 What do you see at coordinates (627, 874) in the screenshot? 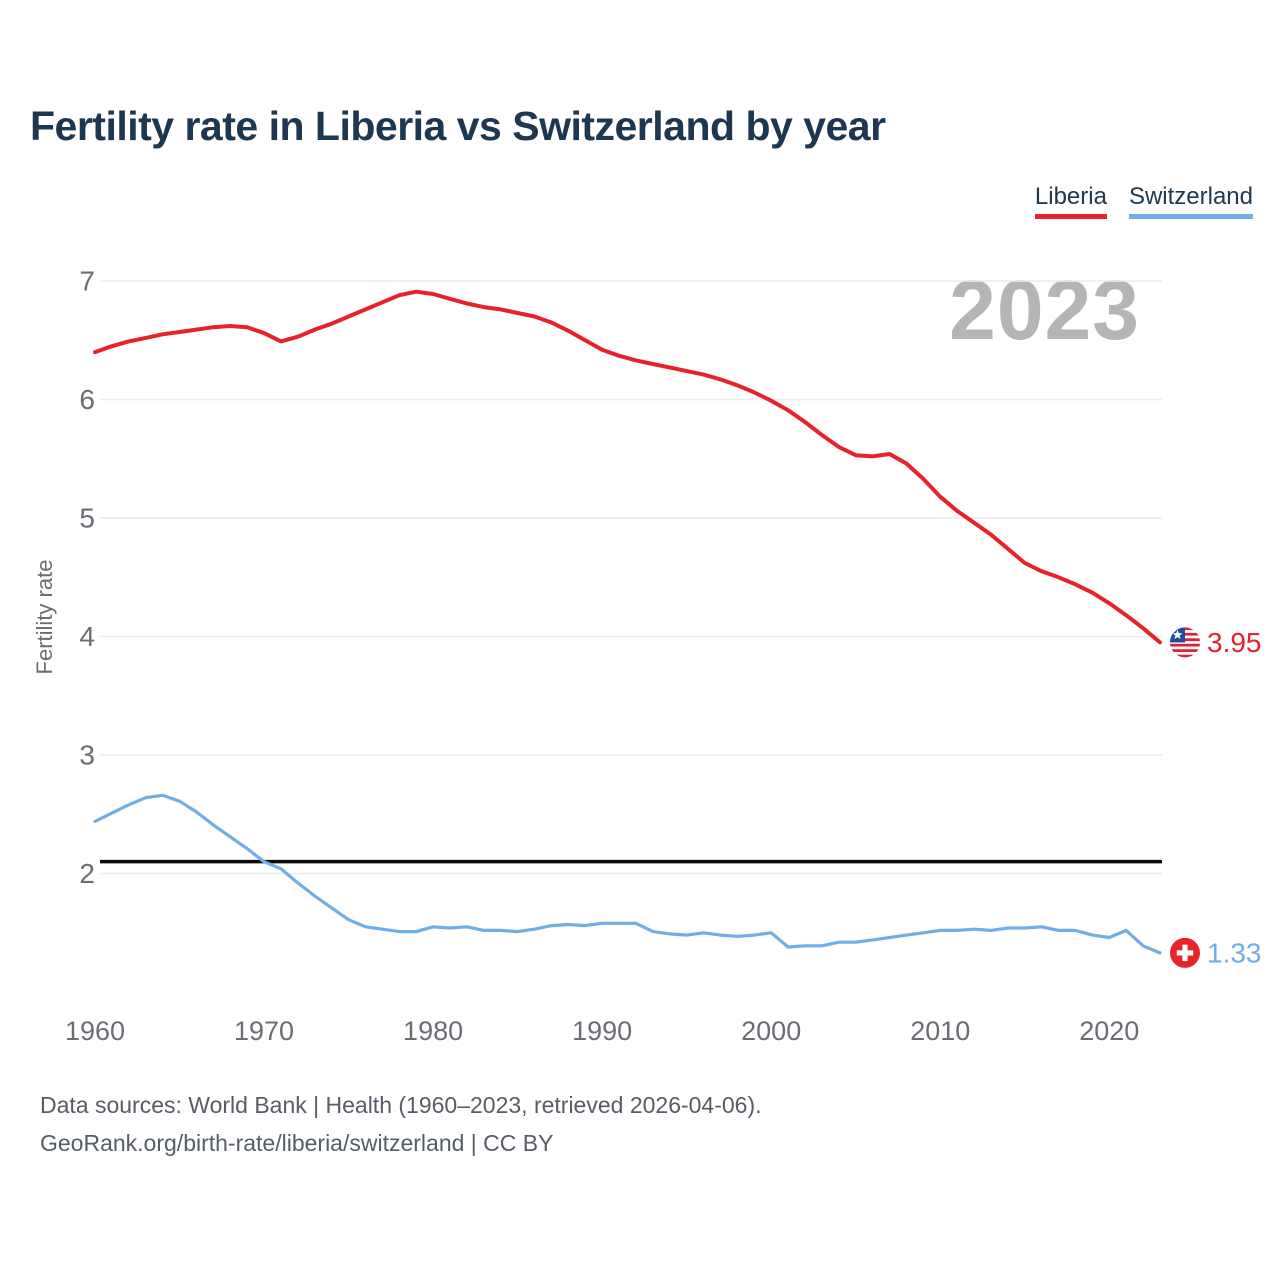
I see `switzerland-line` at bounding box center [627, 874].